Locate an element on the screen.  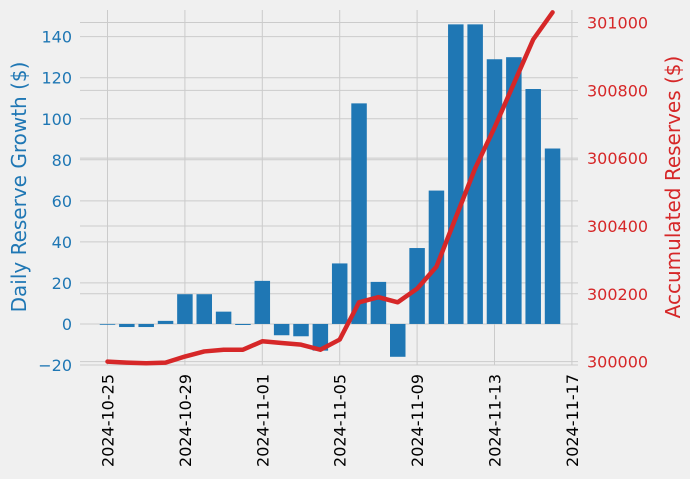
right-tick-label: 300200 is located at coordinates (617, 294).